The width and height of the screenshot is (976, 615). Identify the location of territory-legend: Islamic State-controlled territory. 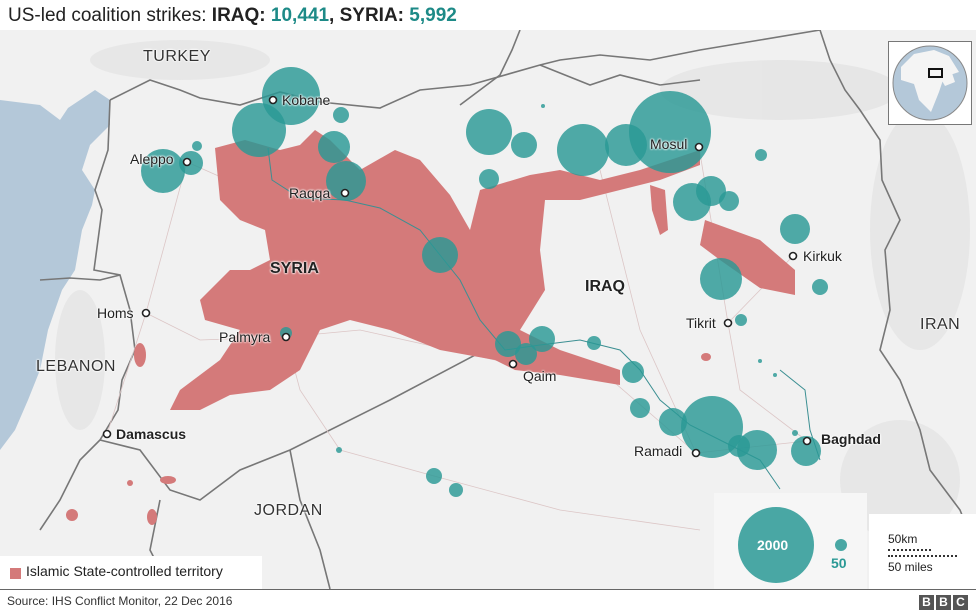
(131, 572).